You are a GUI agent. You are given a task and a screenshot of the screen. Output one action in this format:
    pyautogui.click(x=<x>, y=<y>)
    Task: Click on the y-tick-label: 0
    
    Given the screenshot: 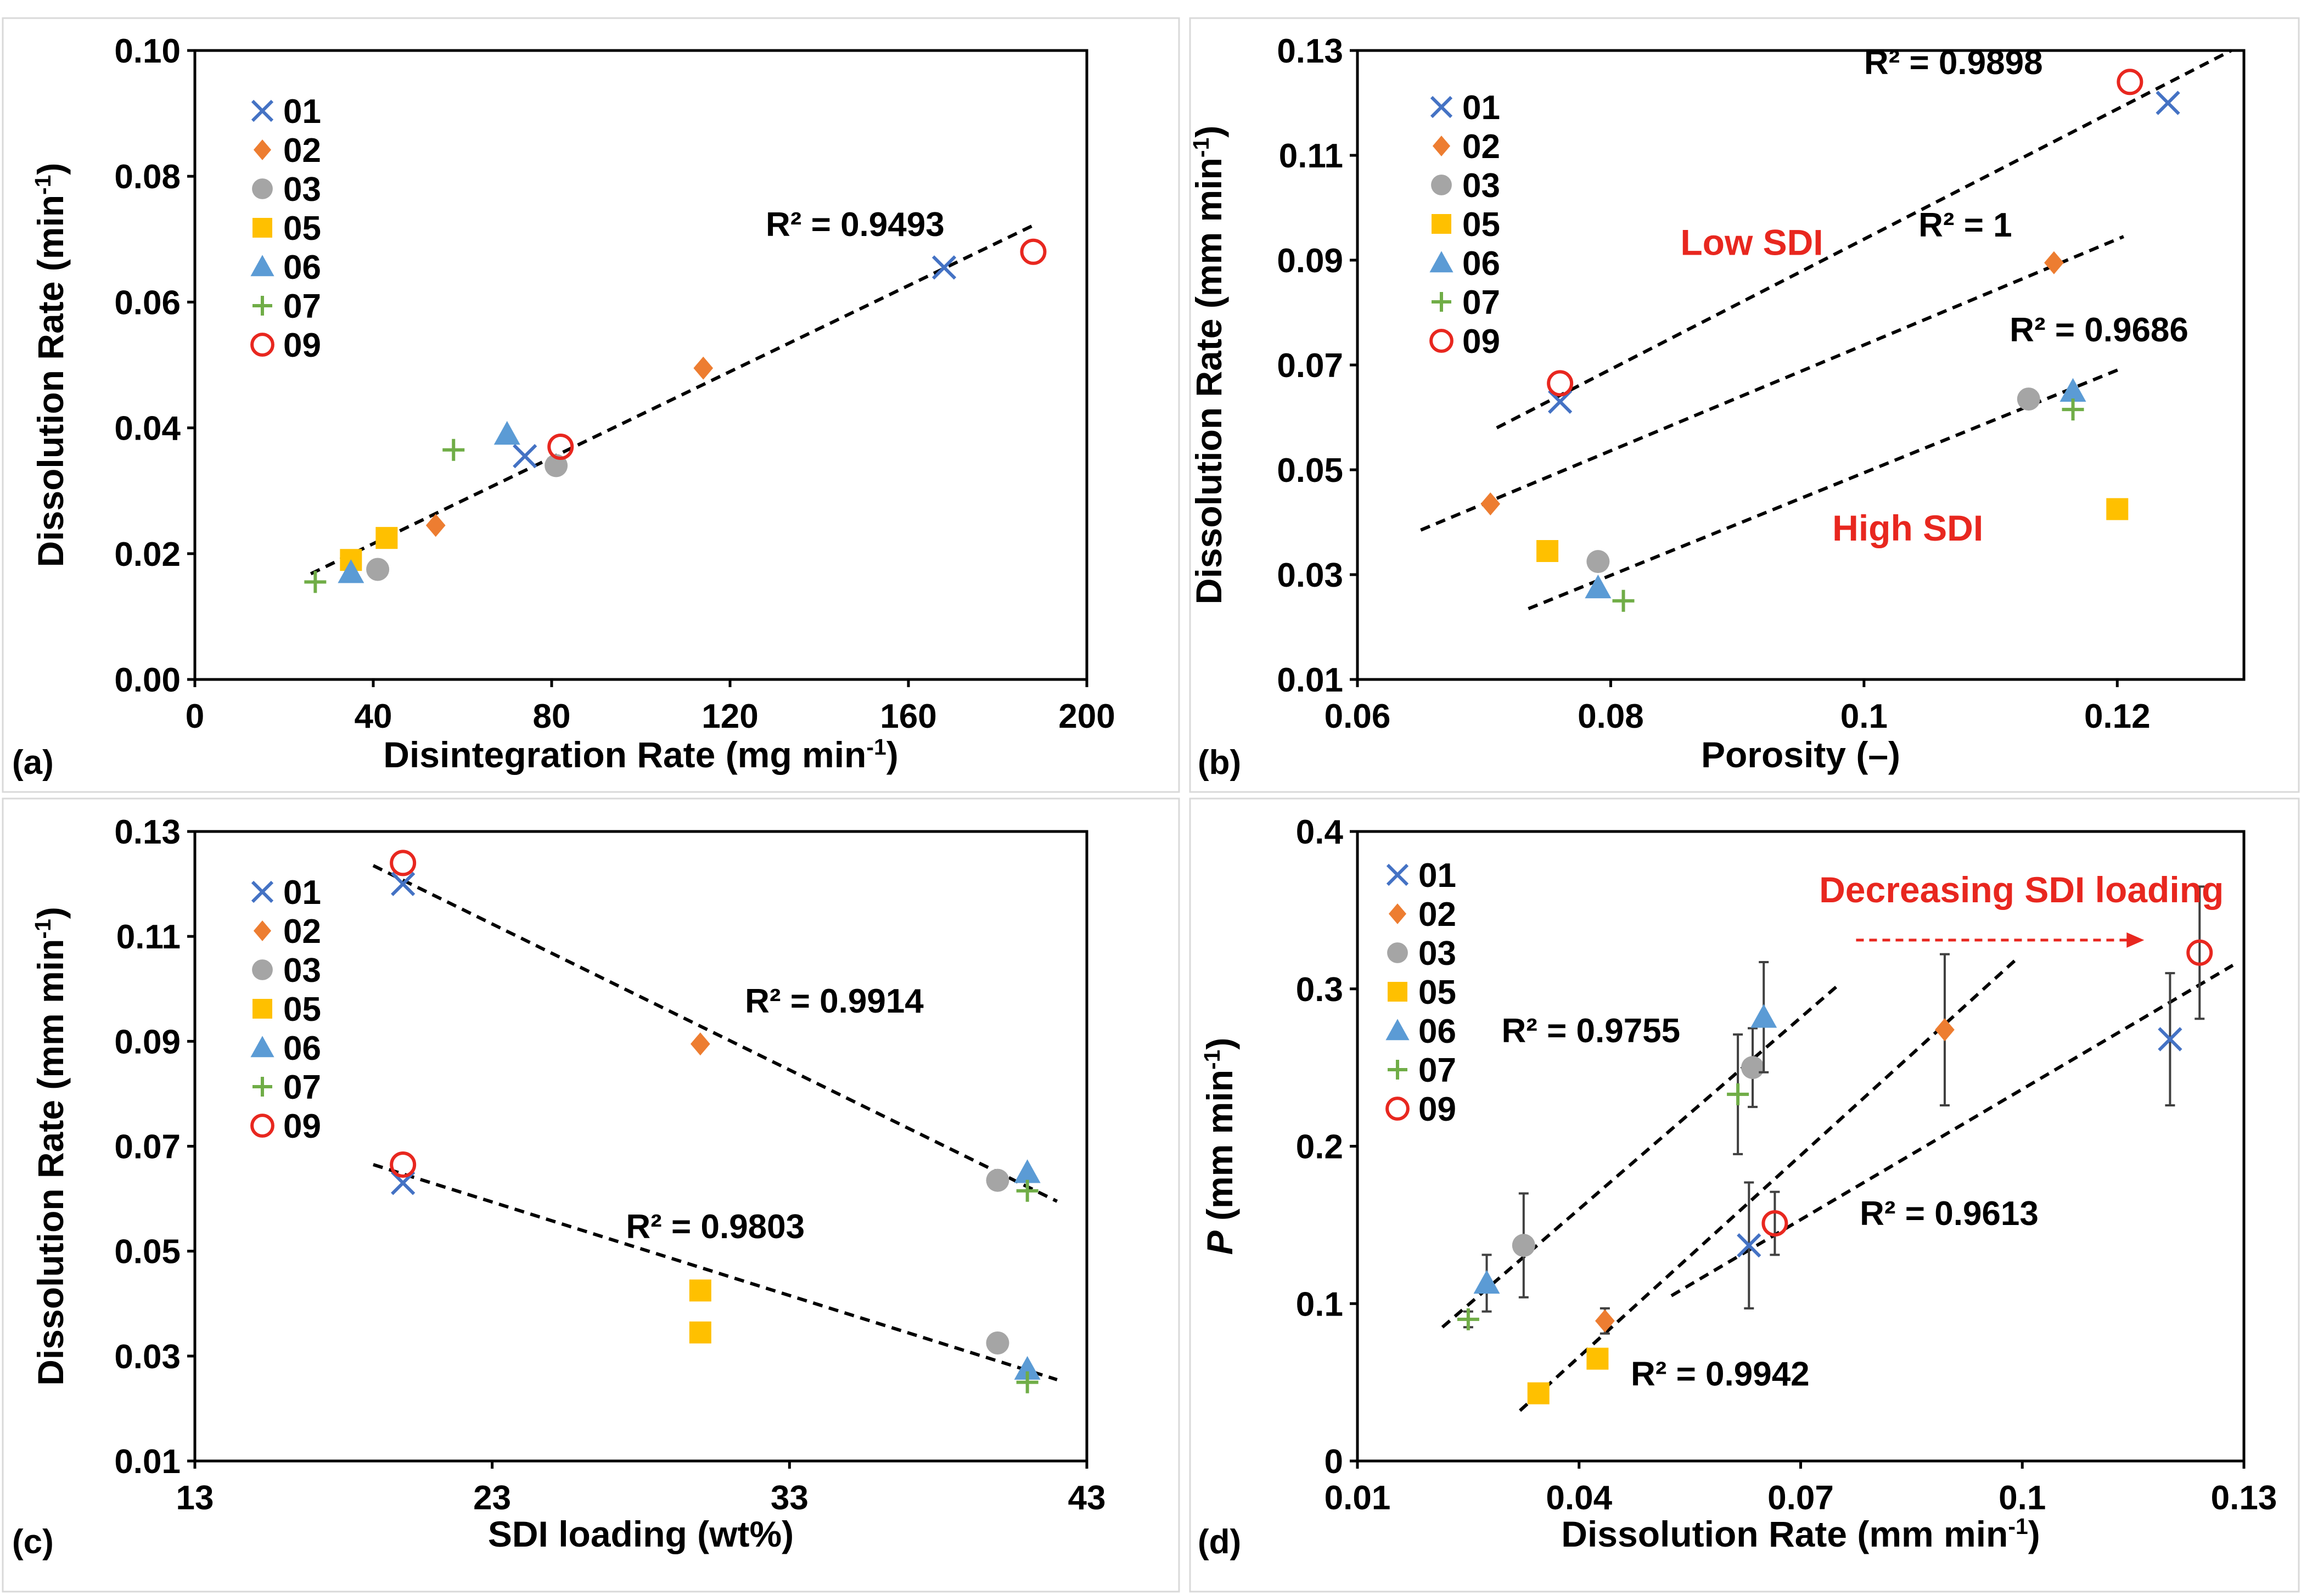 What is the action you would take?
    pyautogui.click(x=1334, y=1462)
    